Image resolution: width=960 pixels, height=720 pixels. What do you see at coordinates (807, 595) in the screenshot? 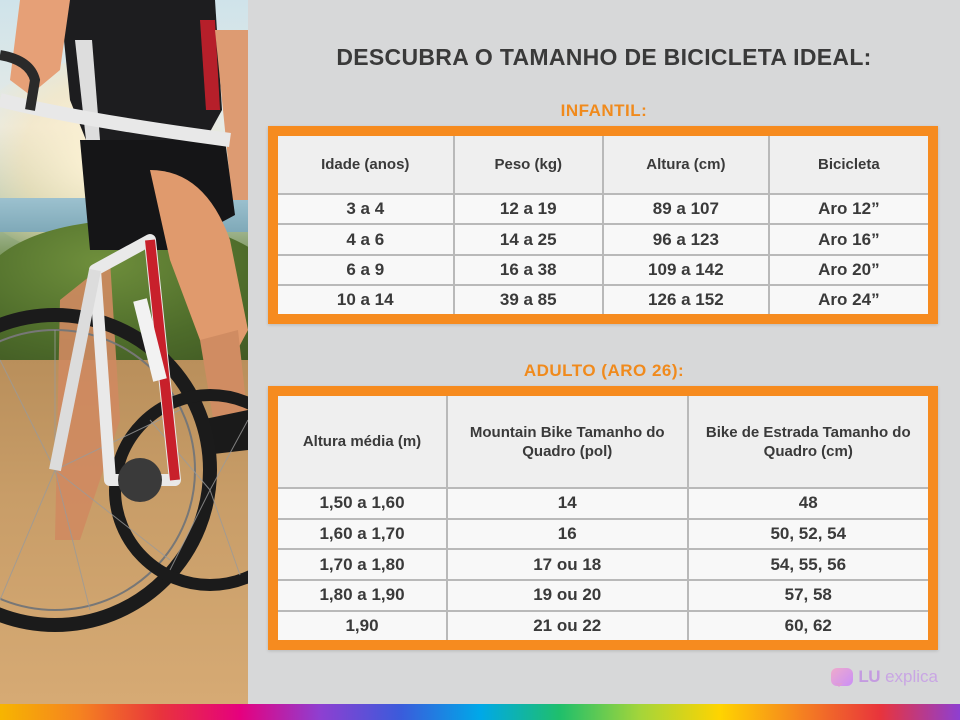
I see `table-cell: 57, 58` at bounding box center [807, 595].